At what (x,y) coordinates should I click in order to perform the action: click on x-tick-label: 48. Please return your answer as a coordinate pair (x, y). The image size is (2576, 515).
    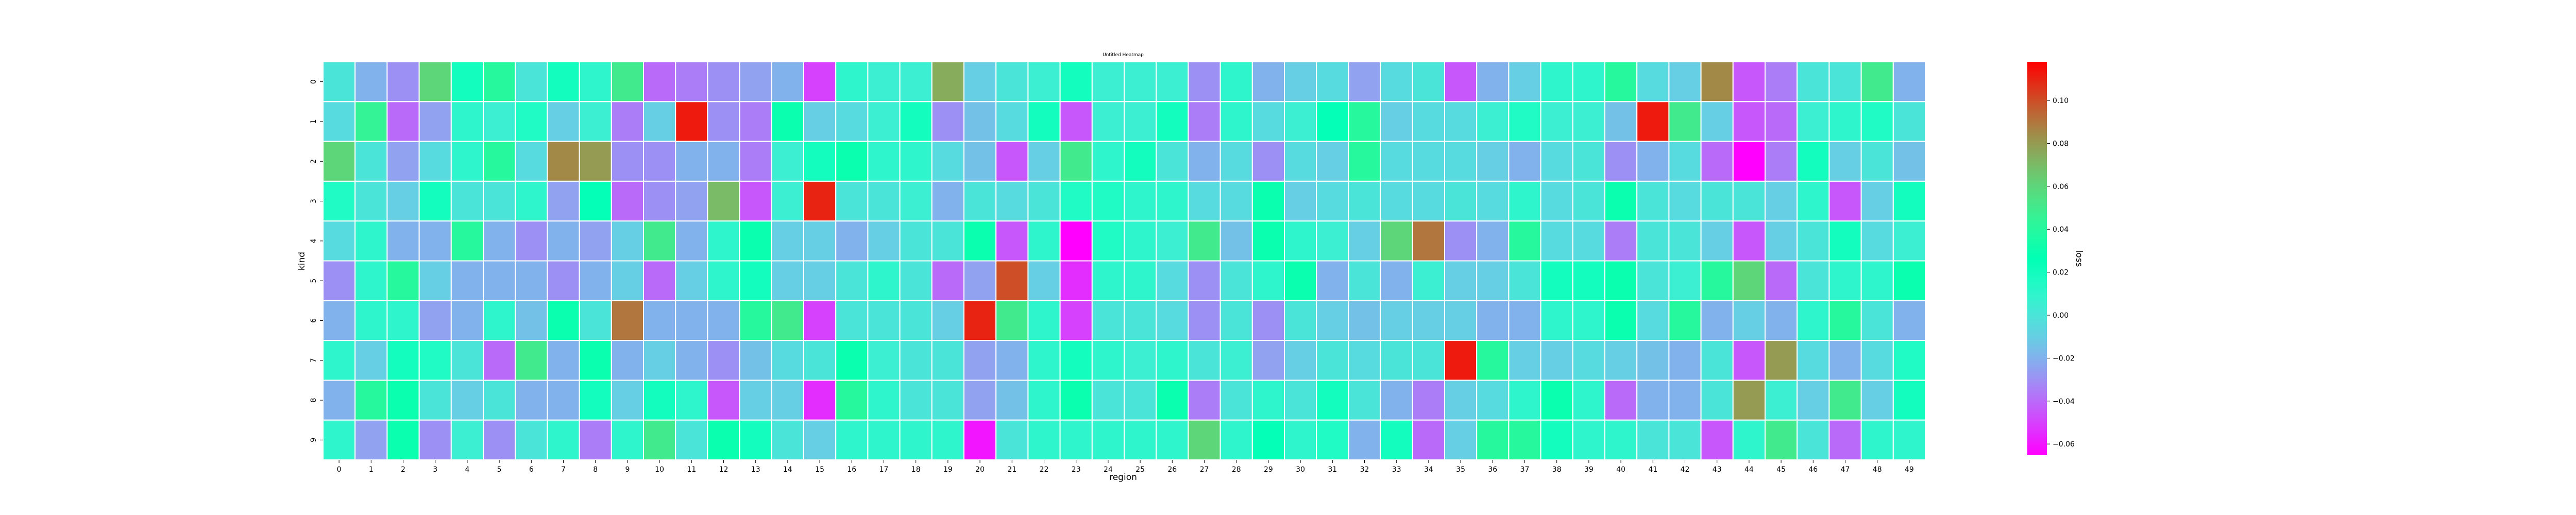
    Looking at the image, I should click on (1877, 470).